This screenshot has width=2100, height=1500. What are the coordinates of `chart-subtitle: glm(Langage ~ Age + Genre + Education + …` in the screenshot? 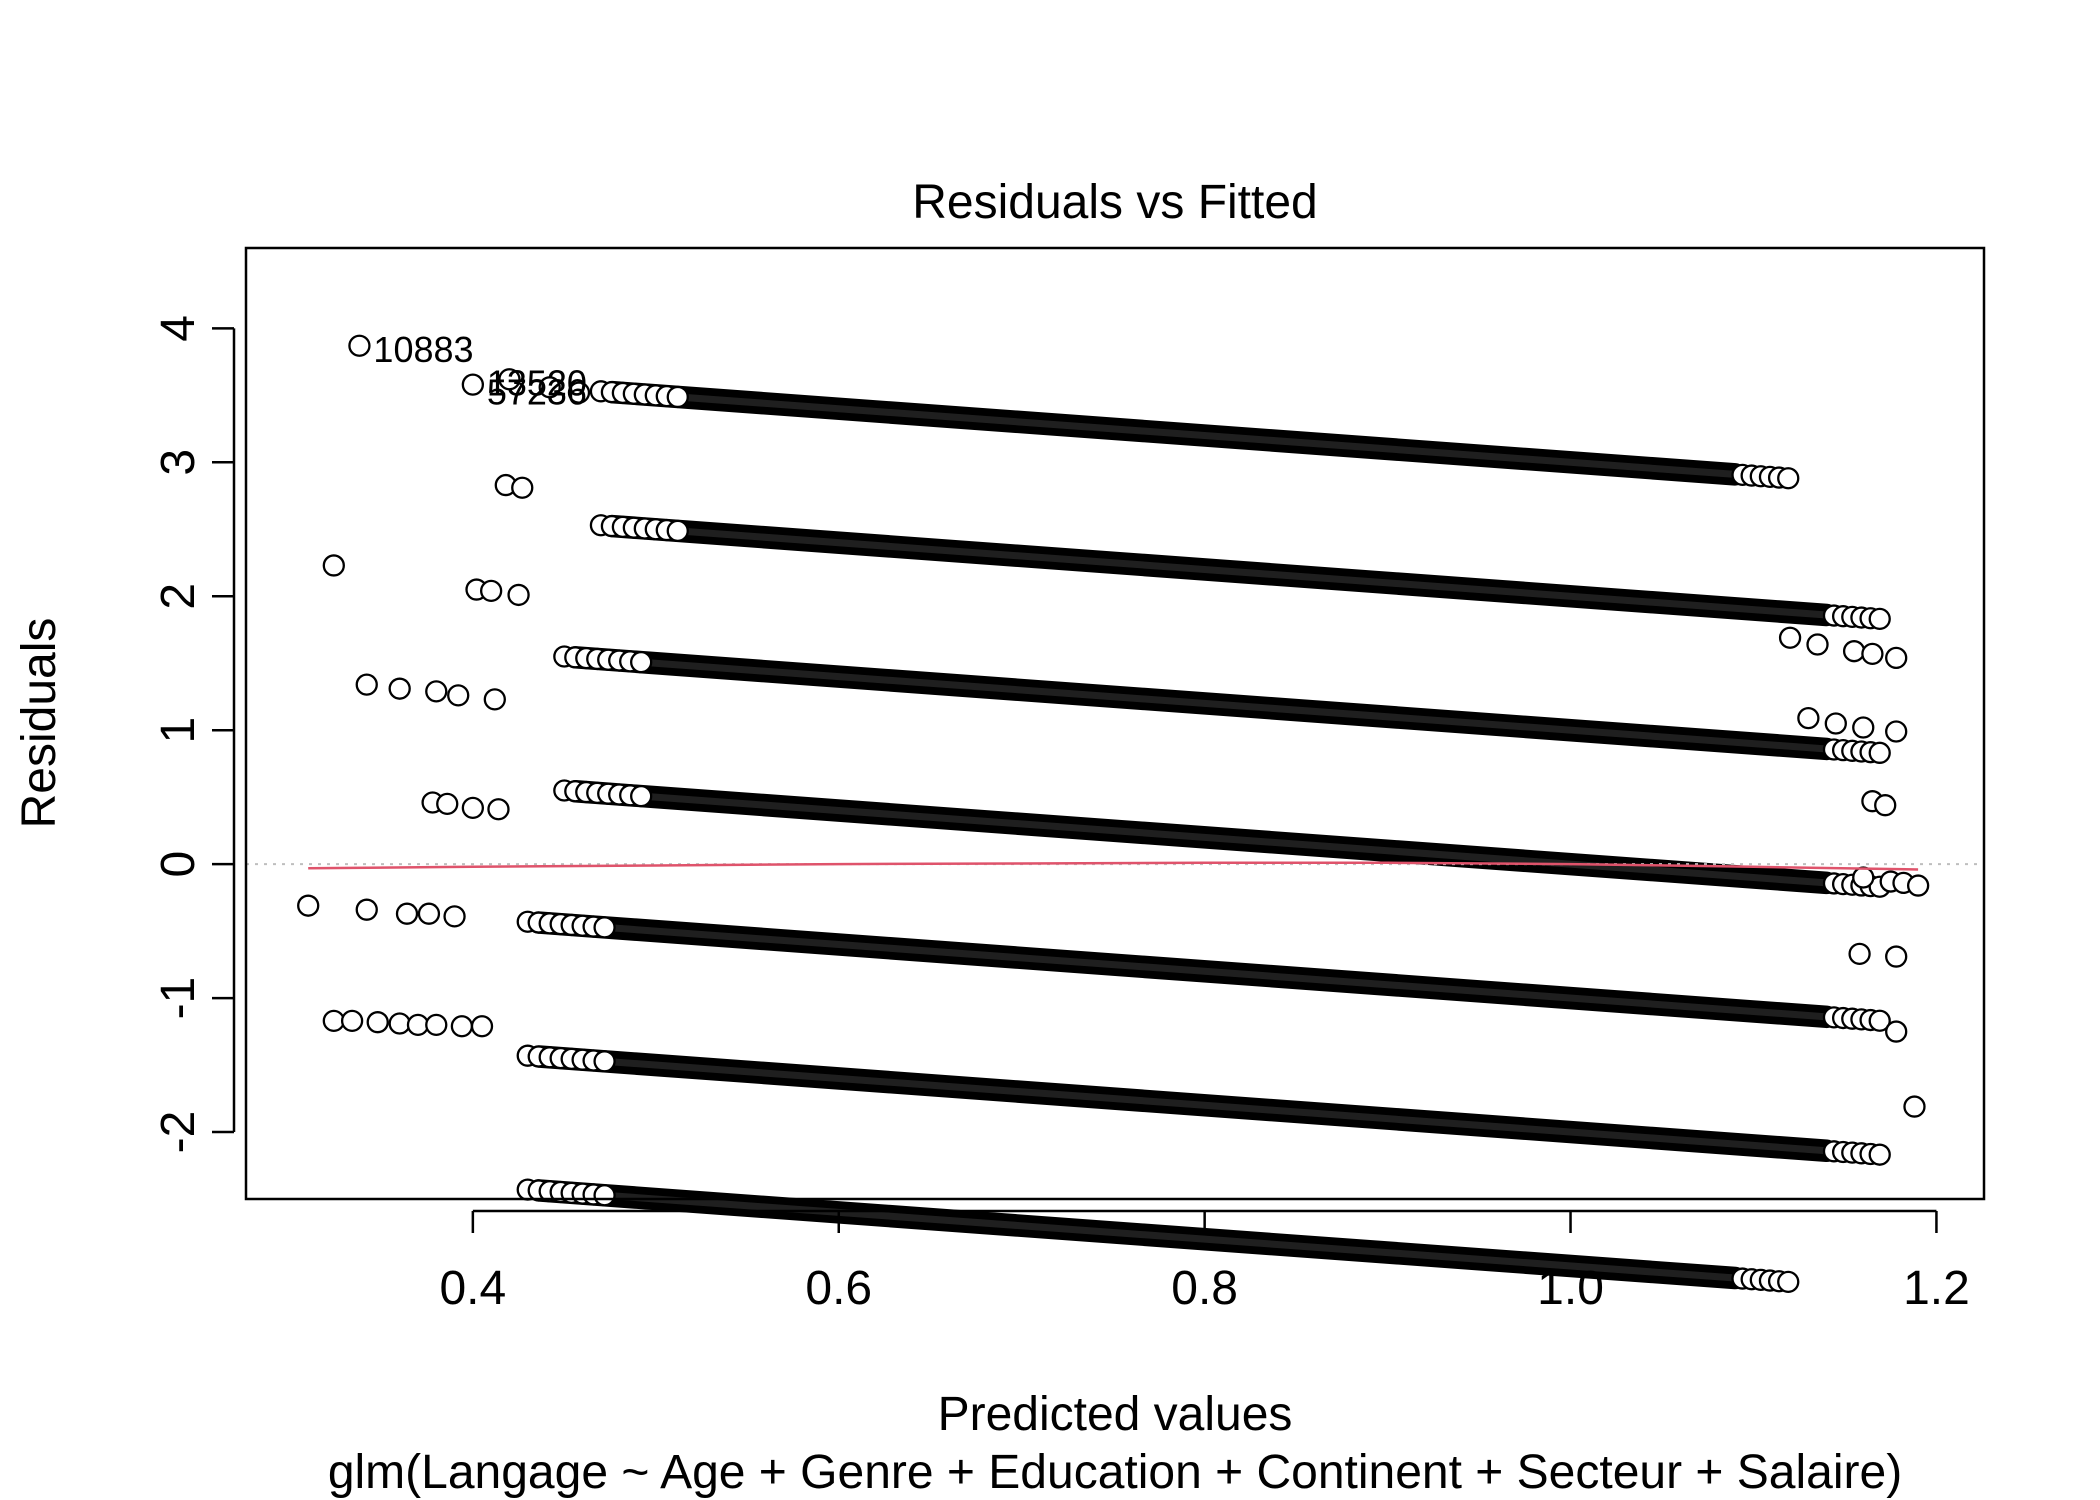 It's located at (1115, 1472).